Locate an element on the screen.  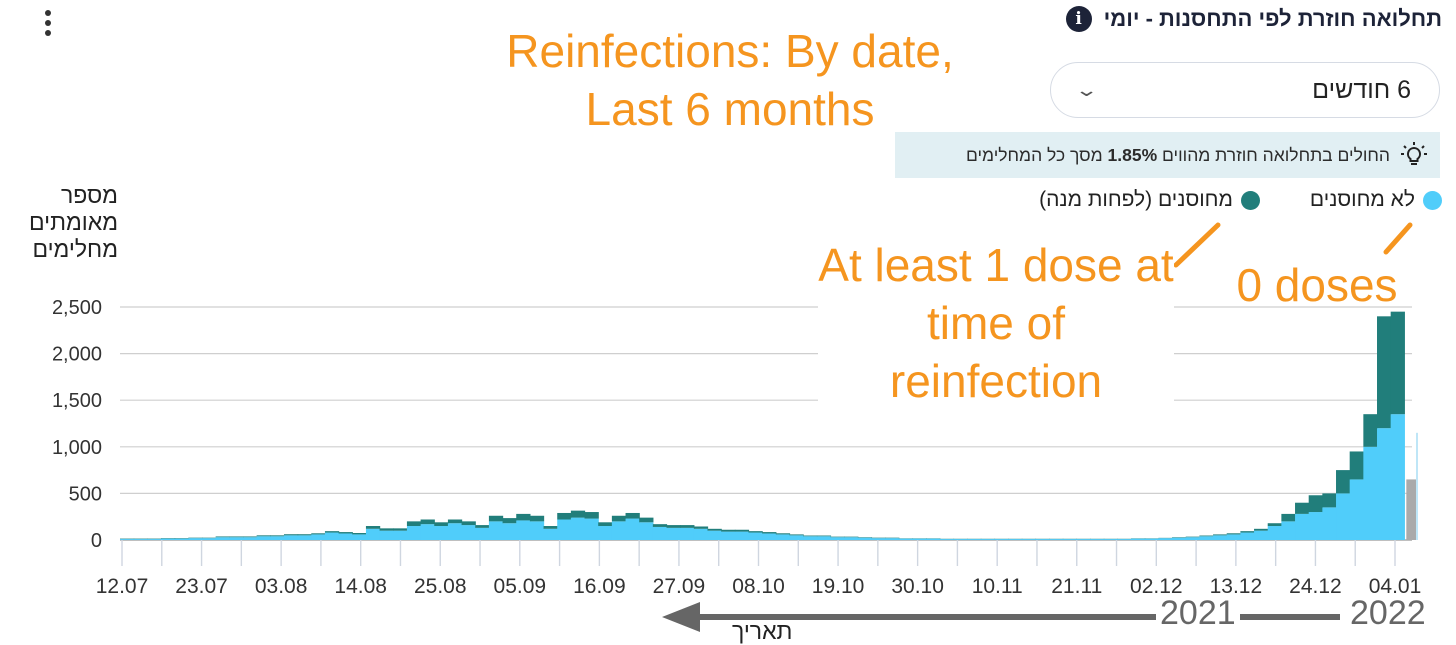
timeline-arrow-head is located at coordinates (681, 617).